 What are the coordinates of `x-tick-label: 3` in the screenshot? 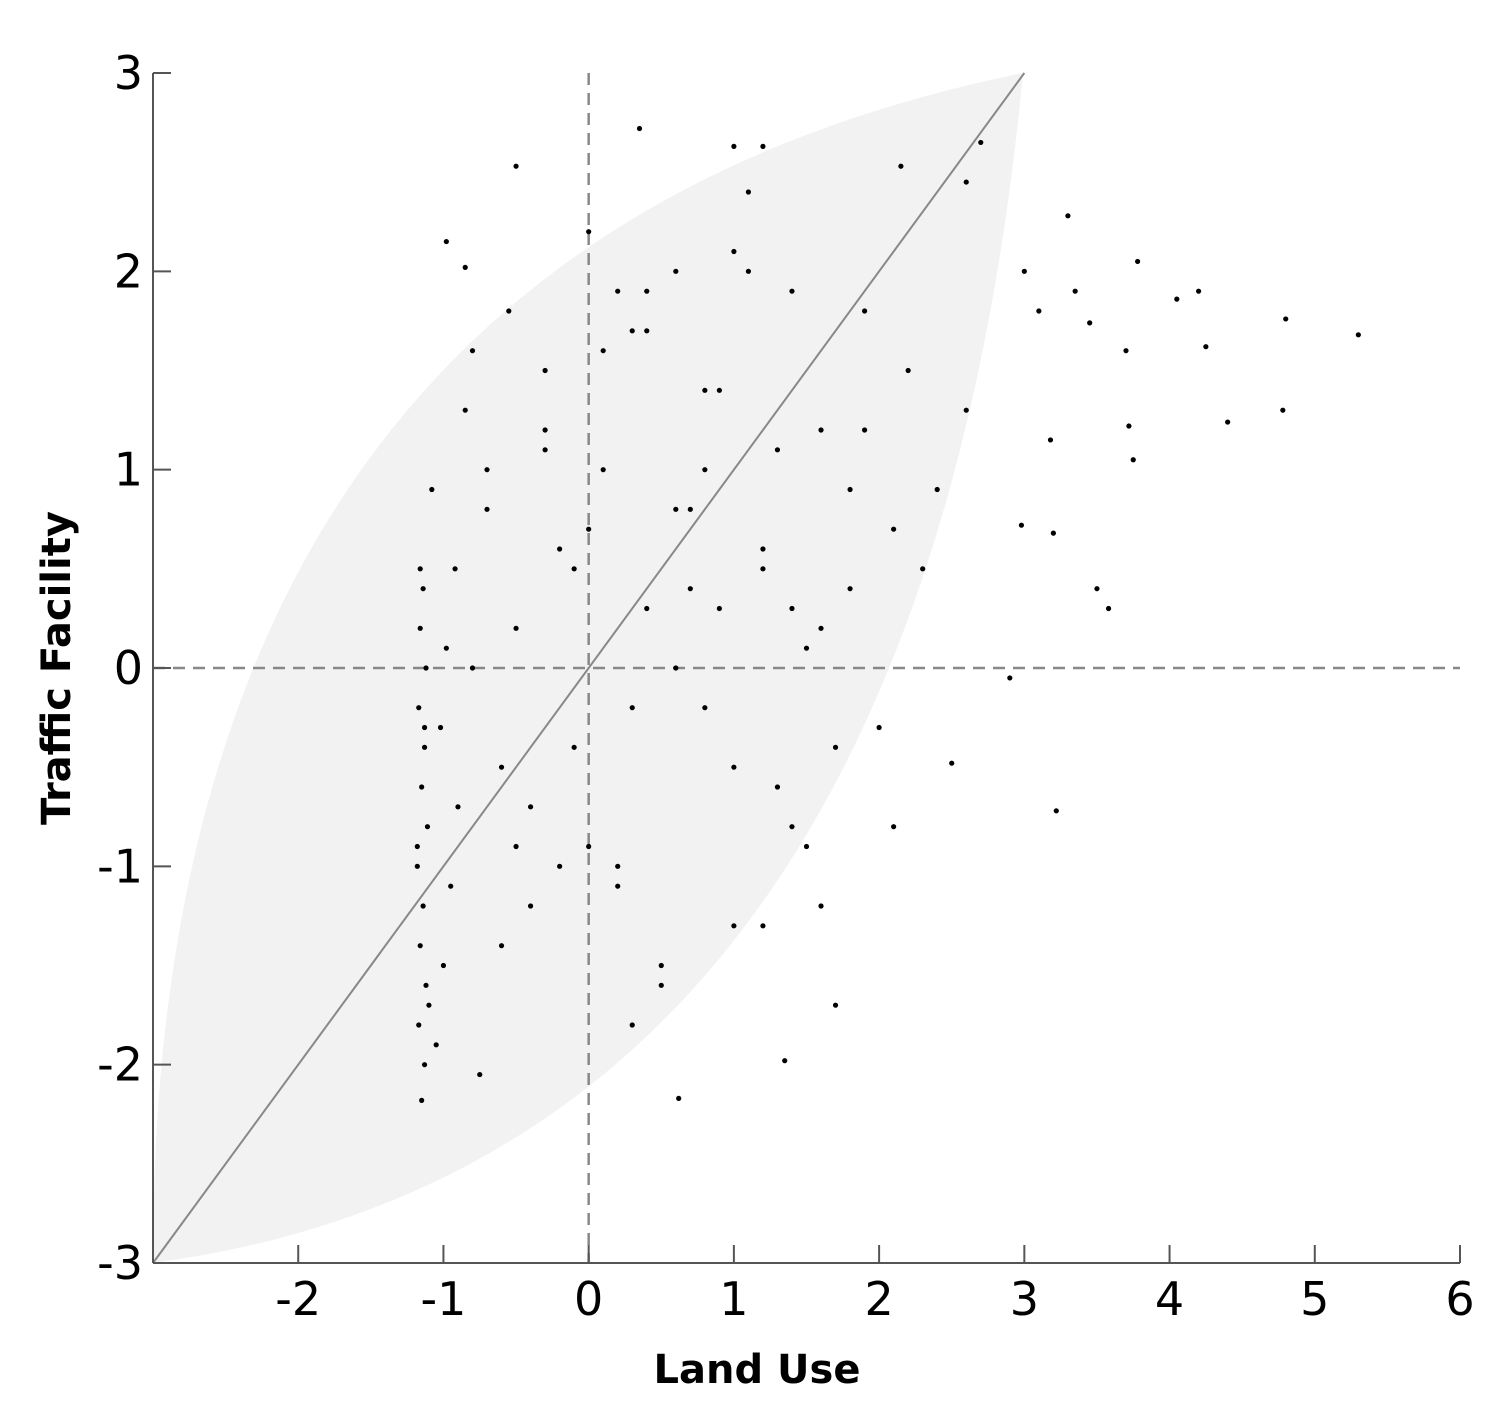 It's located at (1024, 1299).